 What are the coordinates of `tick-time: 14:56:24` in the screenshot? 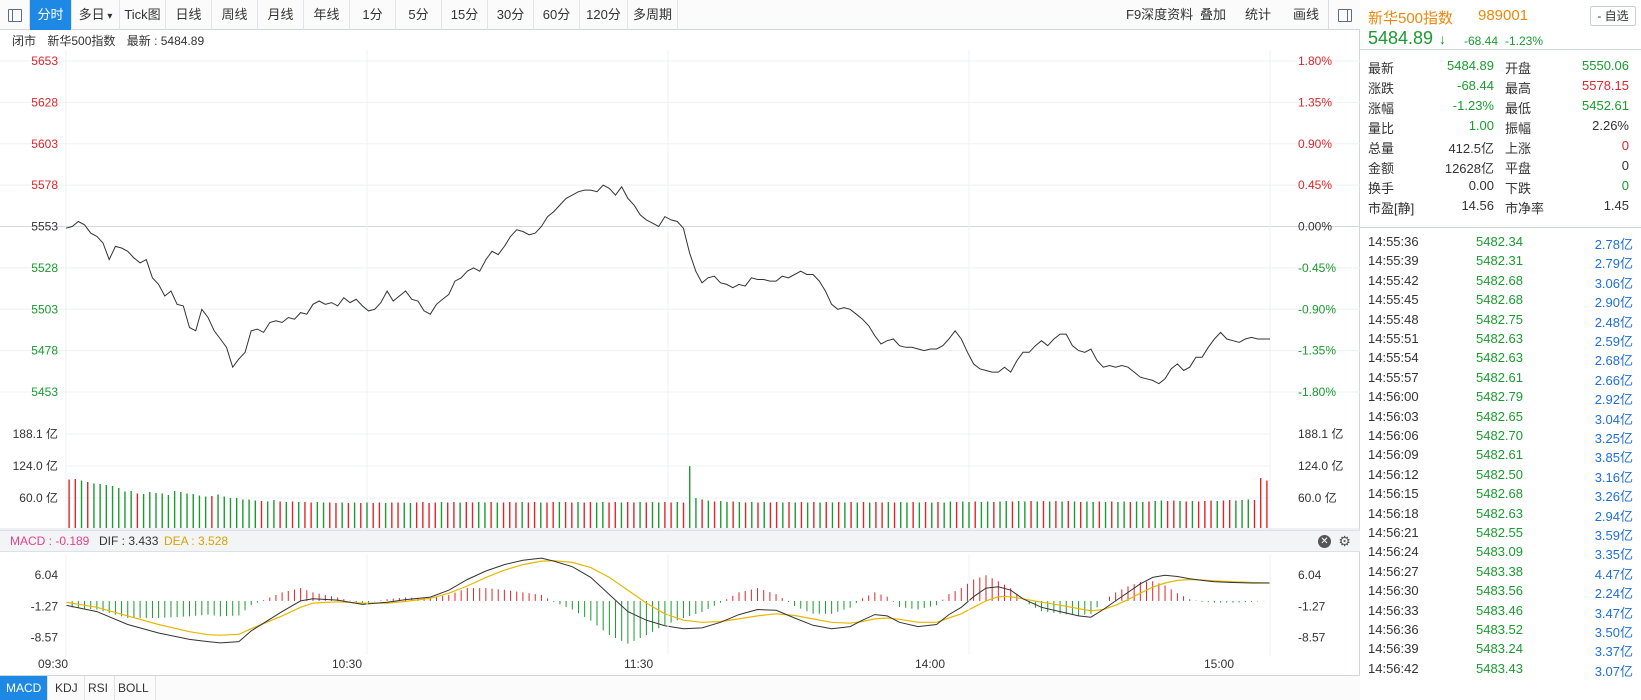 It's located at (1393, 552).